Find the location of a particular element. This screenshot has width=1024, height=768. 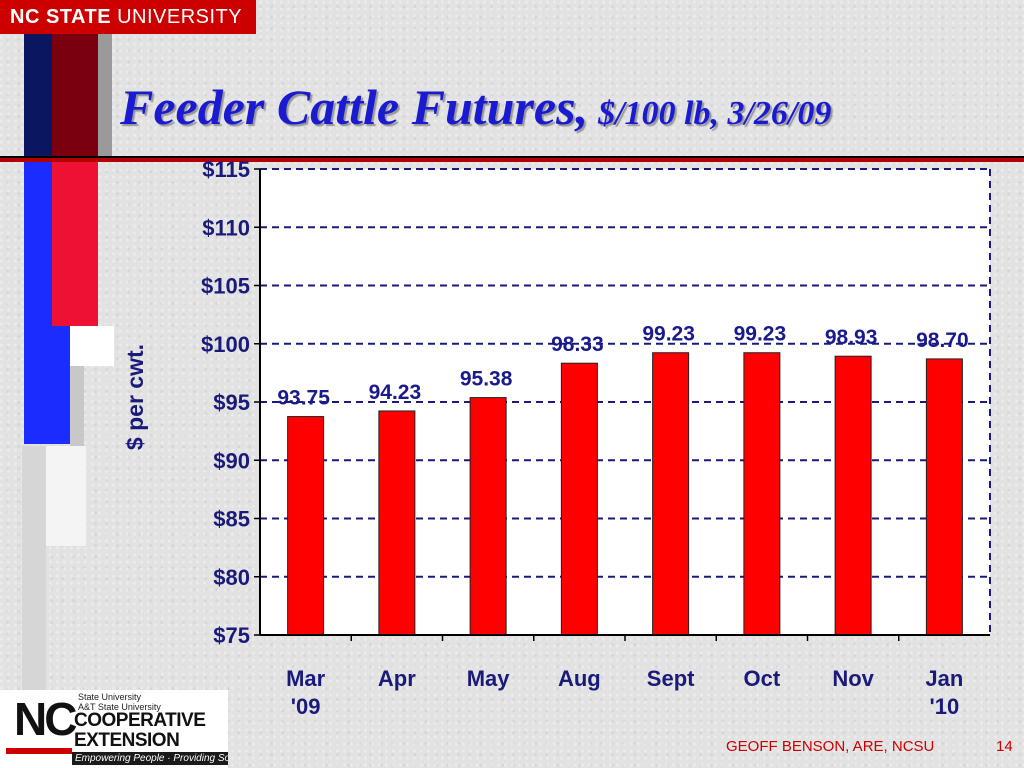

y-tick-label: $80 is located at coordinates (231, 577).